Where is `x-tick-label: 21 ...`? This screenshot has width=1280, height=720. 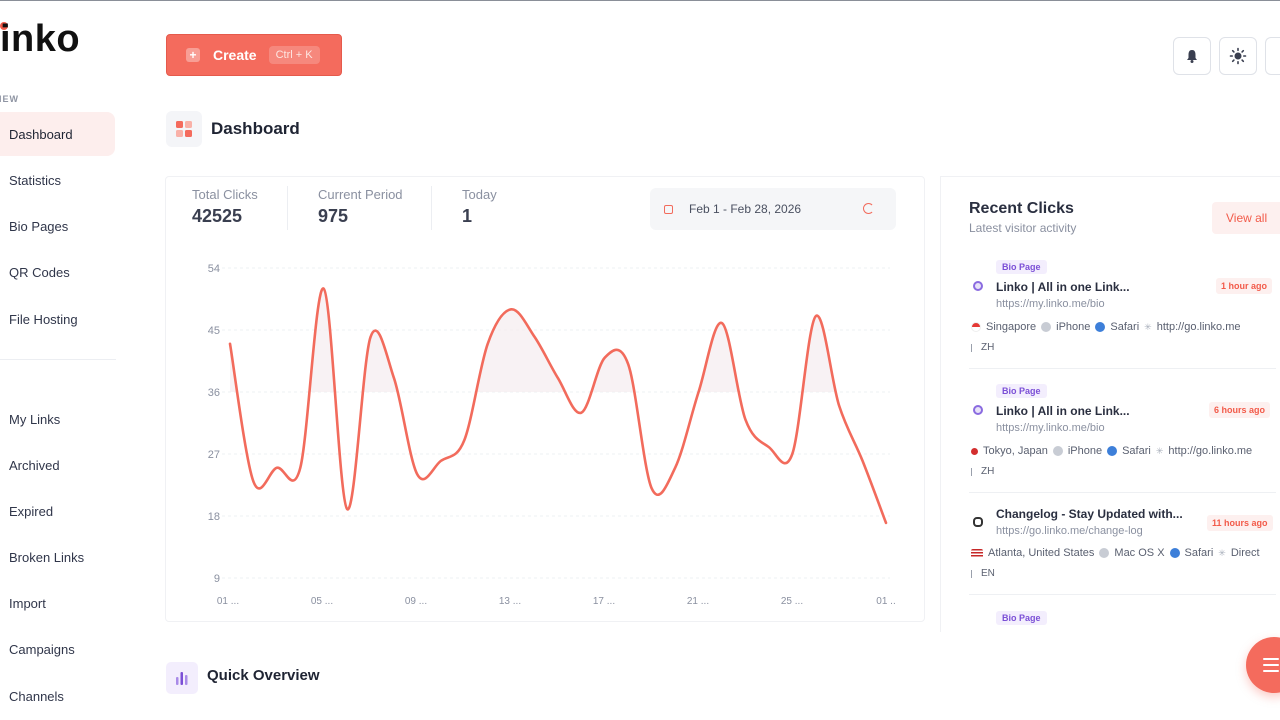 x-tick-label: 21 ... is located at coordinates (698, 601).